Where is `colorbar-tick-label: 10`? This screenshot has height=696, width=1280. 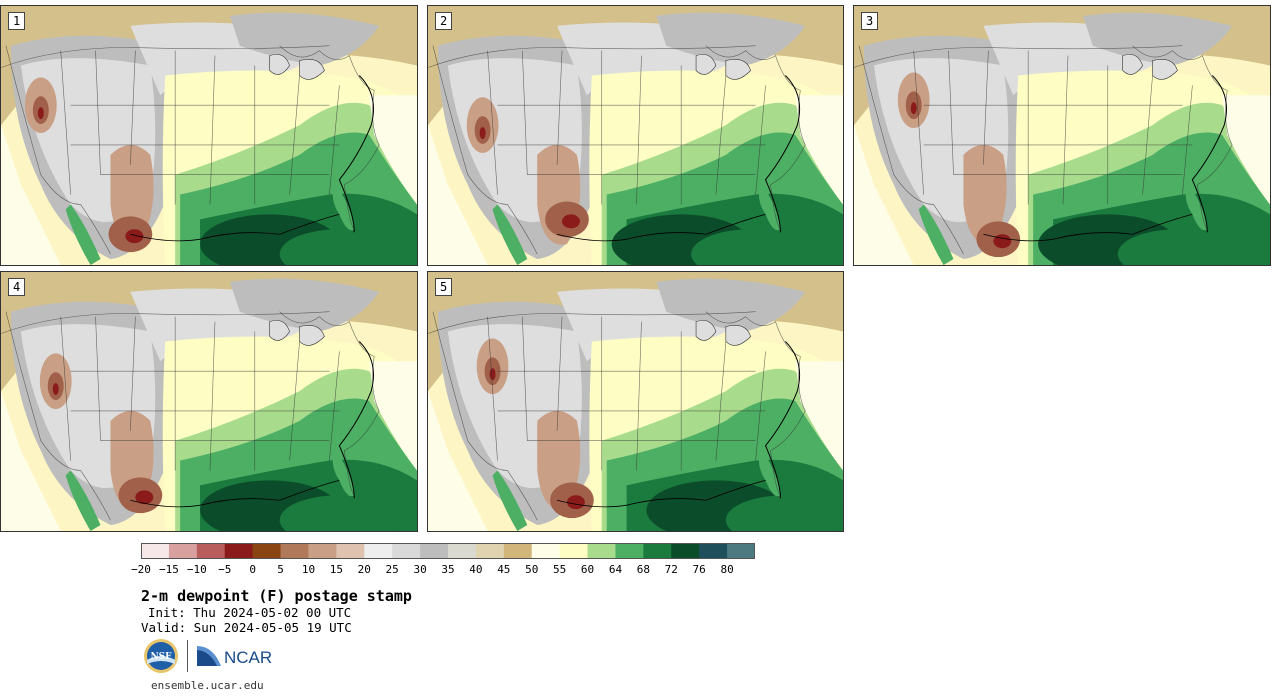
colorbar-tick-label: 10 is located at coordinates (308, 569).